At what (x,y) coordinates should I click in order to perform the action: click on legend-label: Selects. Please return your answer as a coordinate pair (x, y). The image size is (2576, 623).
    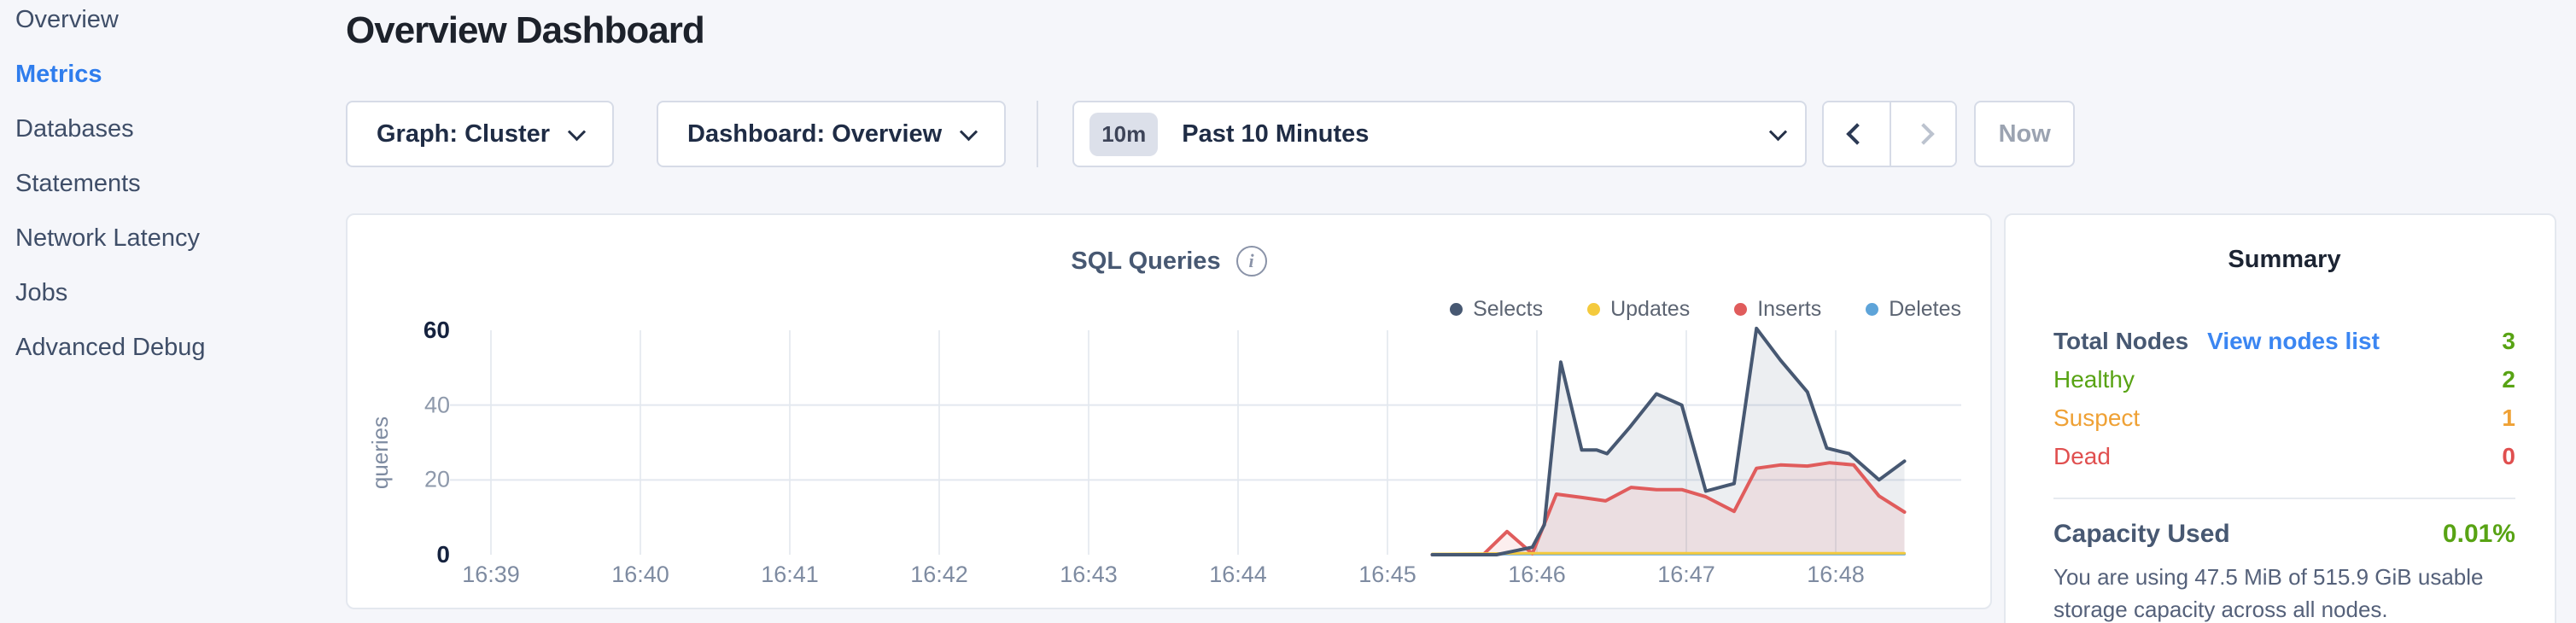
    Looking at the image, I should click on (1508, 309).